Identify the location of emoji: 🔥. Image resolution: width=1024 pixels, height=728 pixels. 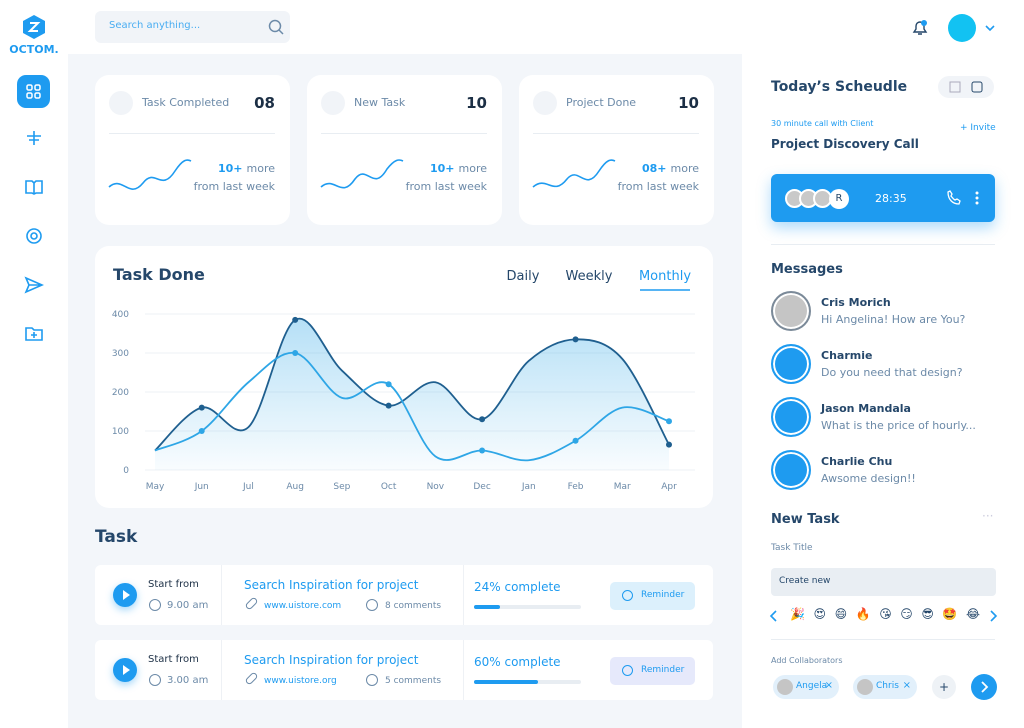
(863, 614).